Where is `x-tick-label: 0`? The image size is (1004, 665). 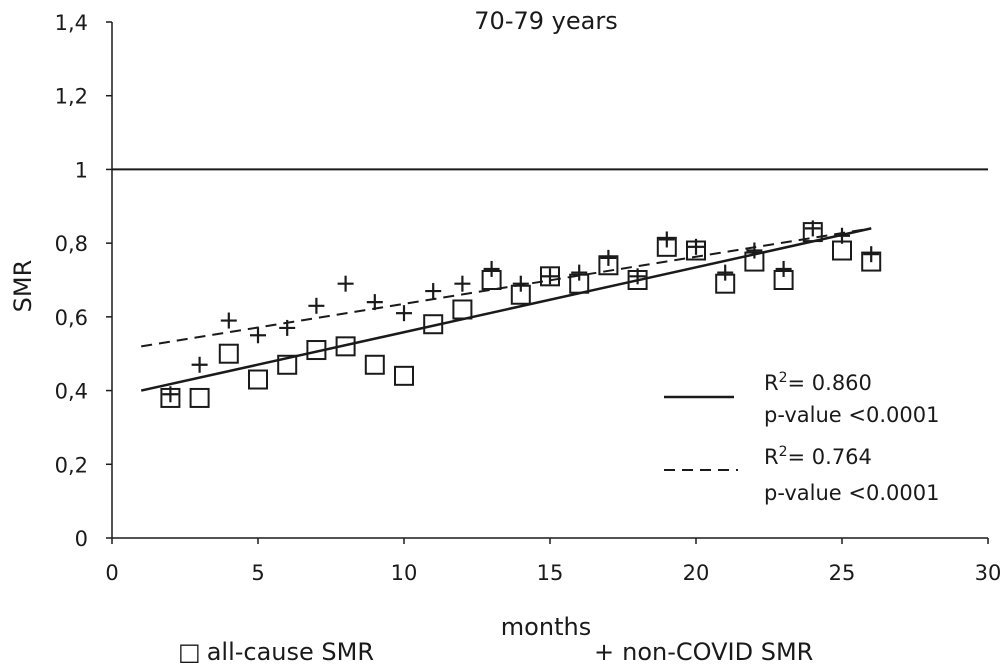
x-tick-label: 0 is located at coordinates (111, 573).